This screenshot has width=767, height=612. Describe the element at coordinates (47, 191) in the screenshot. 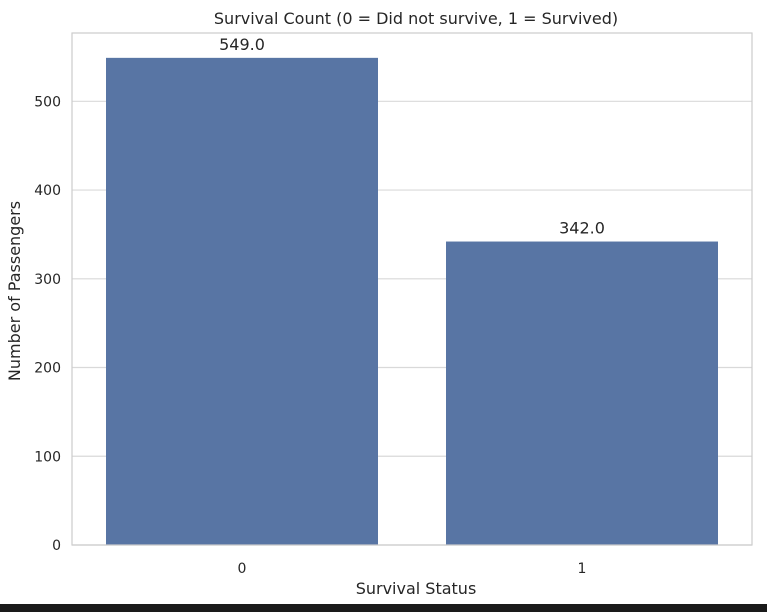

I see `y-tick-label: 400` at that location.